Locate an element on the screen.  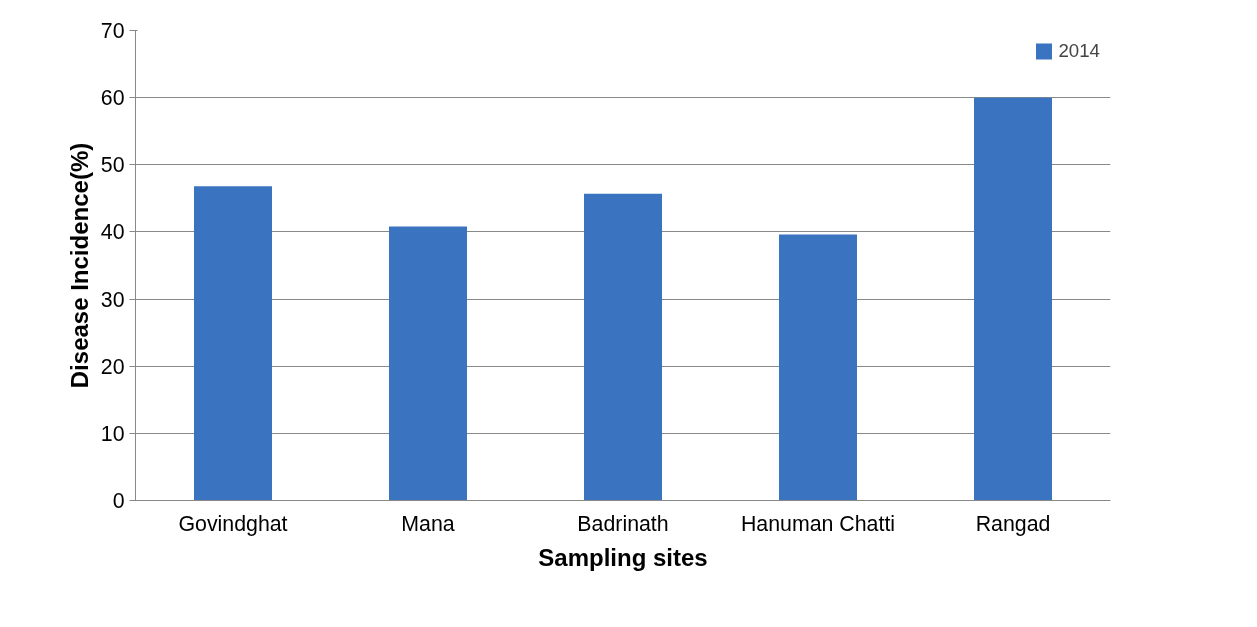
x-tick-label: Rangad is located at coordinates (1013, 523).